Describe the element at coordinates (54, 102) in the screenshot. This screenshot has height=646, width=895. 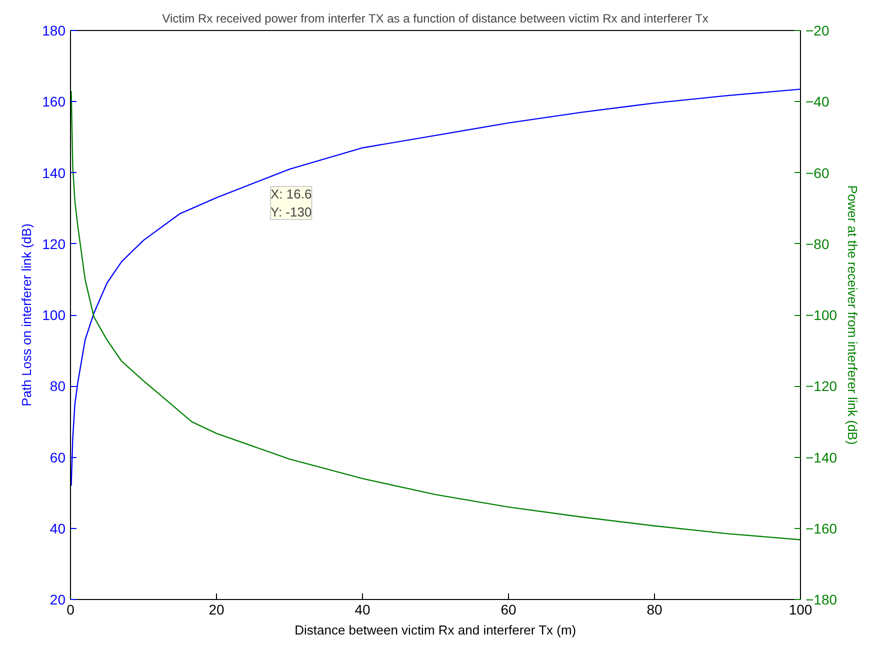
I see `y-tick-label: 160` at that location.